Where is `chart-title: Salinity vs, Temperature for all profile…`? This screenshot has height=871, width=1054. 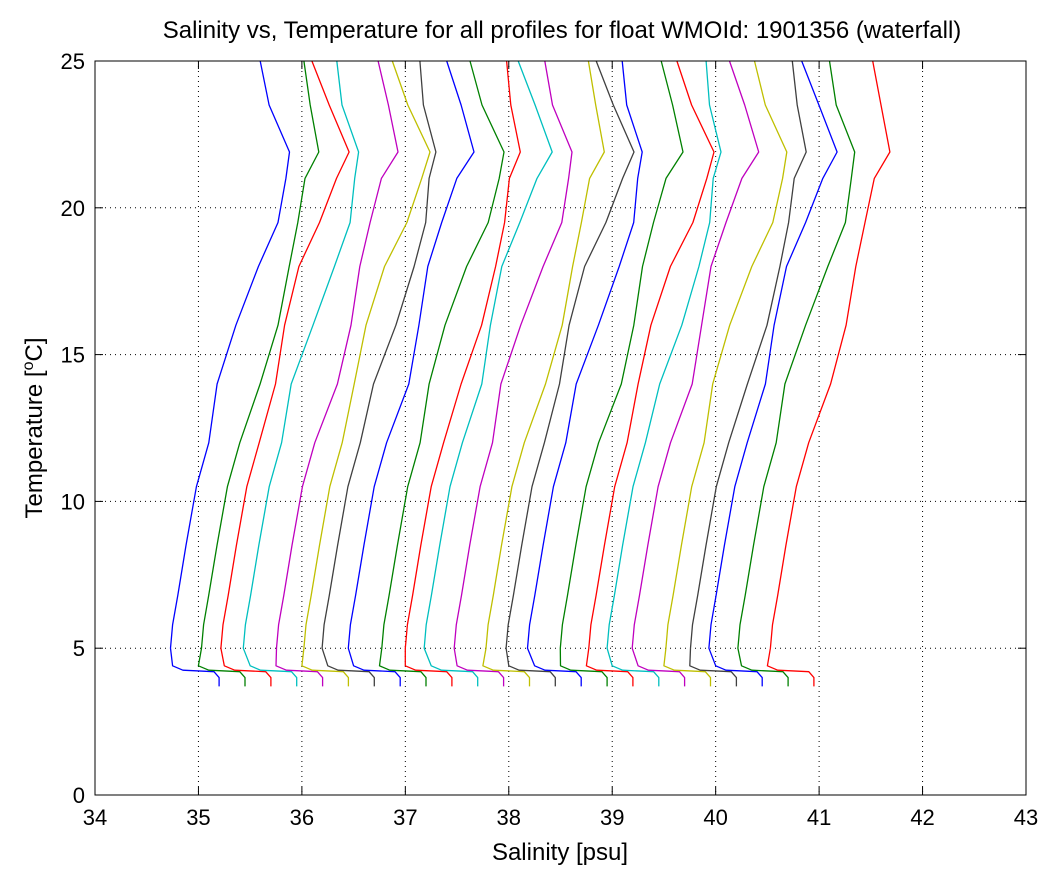 chart-title: Salinity vs, Temperature for all profile… is located at coordinates (562, 30).